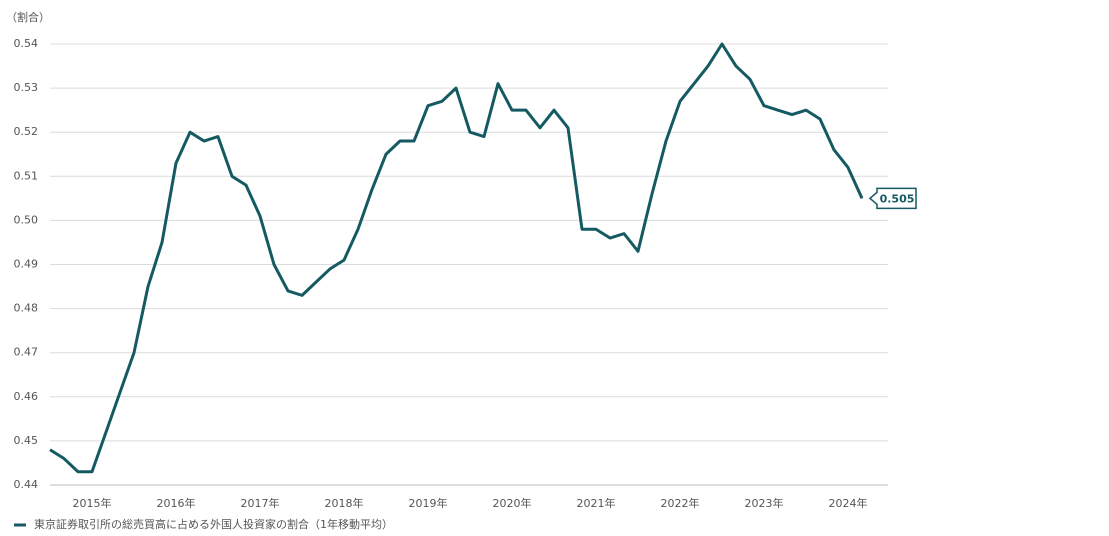 The image size is (1109, 536). Describe the element at coordinates (26, 440) in the screenshot. I see `y-tick-label: 0.45` at that location.